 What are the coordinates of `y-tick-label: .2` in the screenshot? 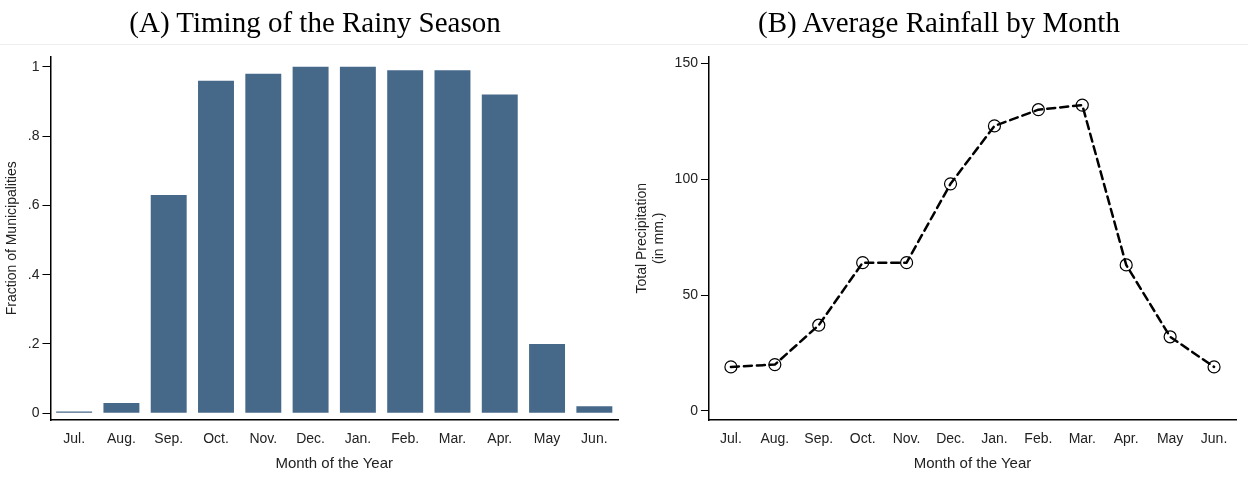 It's located at (33, 342).